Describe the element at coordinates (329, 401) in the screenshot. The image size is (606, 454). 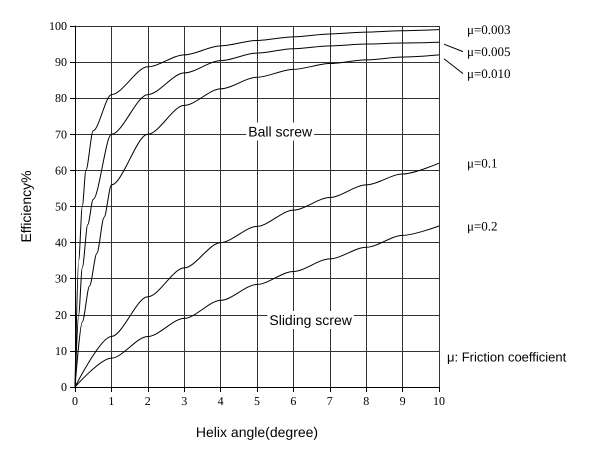
I see `x-tick-label: 7` at that location.